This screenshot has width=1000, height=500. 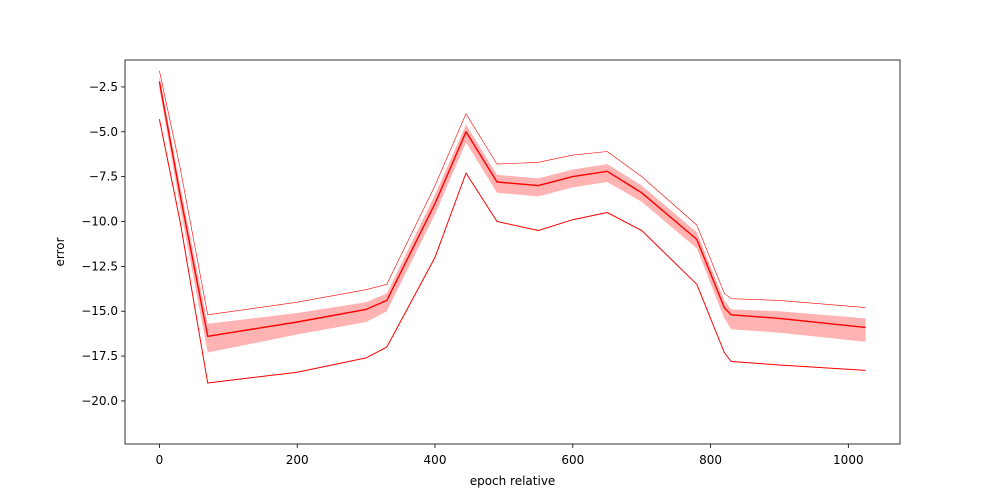 What do you see at coordinates (99, 221) in the screenshot?
I see `y-tick-label: −10.0` at bounding box center [99, 221].